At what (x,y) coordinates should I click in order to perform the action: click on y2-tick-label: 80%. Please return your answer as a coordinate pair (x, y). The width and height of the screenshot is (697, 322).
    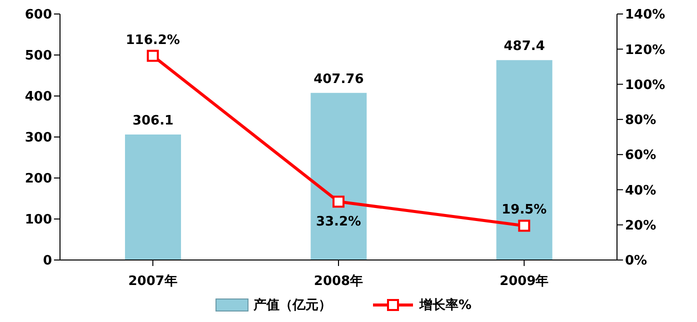
    Looking at the image, I should click on (640, 120).